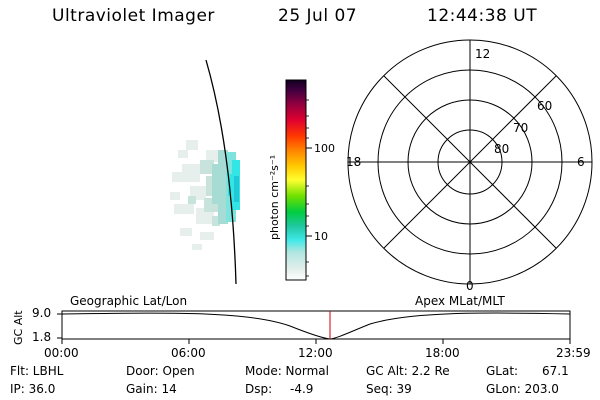 The height and width of the screenshot is (400, 600). I want to click on filter-info: Flt: LBHL, so click(37, 371).